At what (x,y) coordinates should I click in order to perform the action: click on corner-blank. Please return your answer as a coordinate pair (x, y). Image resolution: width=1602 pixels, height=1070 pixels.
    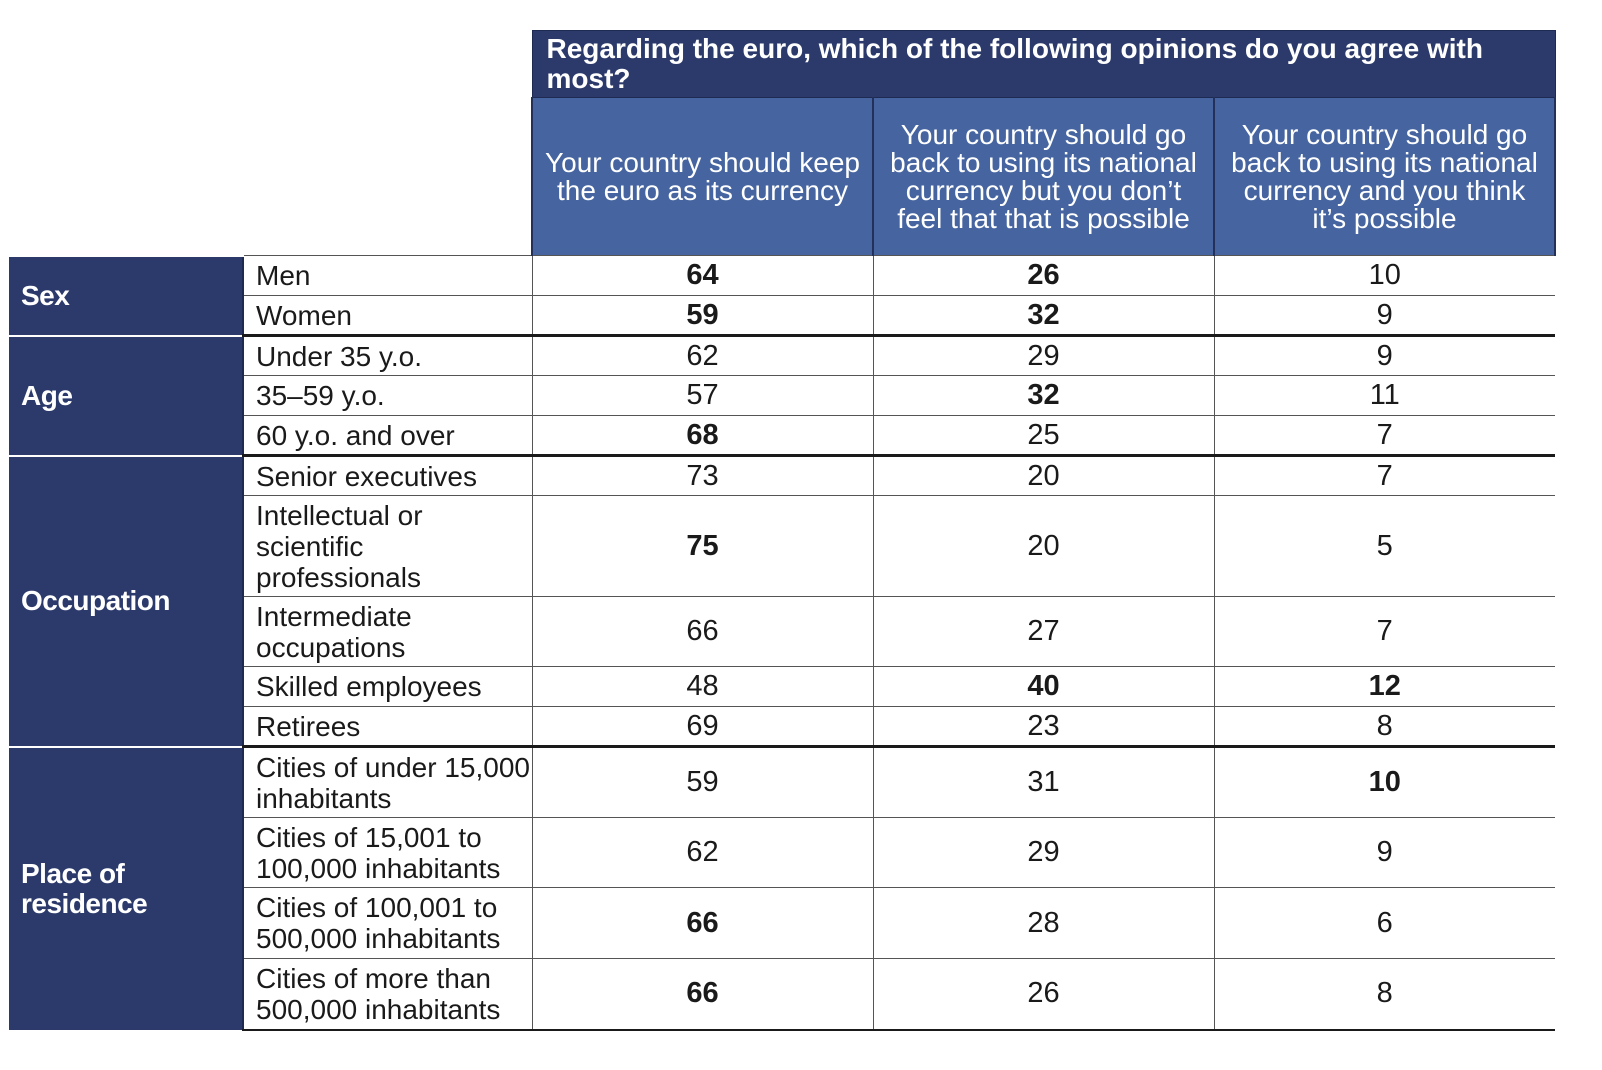
    Looking at the image, I should click on (270, 143).